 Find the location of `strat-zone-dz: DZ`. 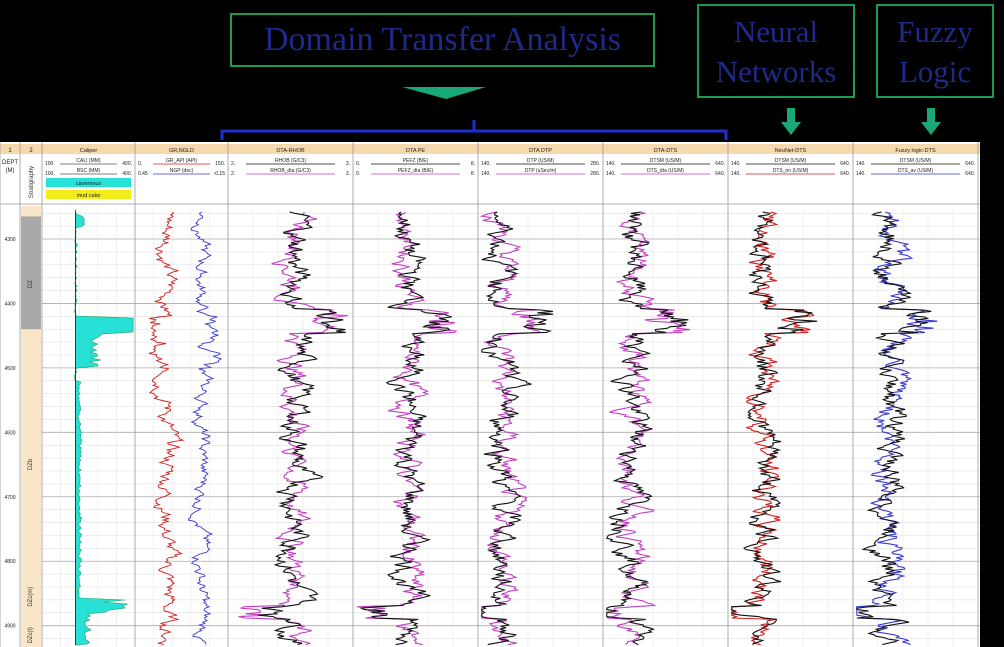

strat-zone-dz: DZ is located at coordinates (31, 284).